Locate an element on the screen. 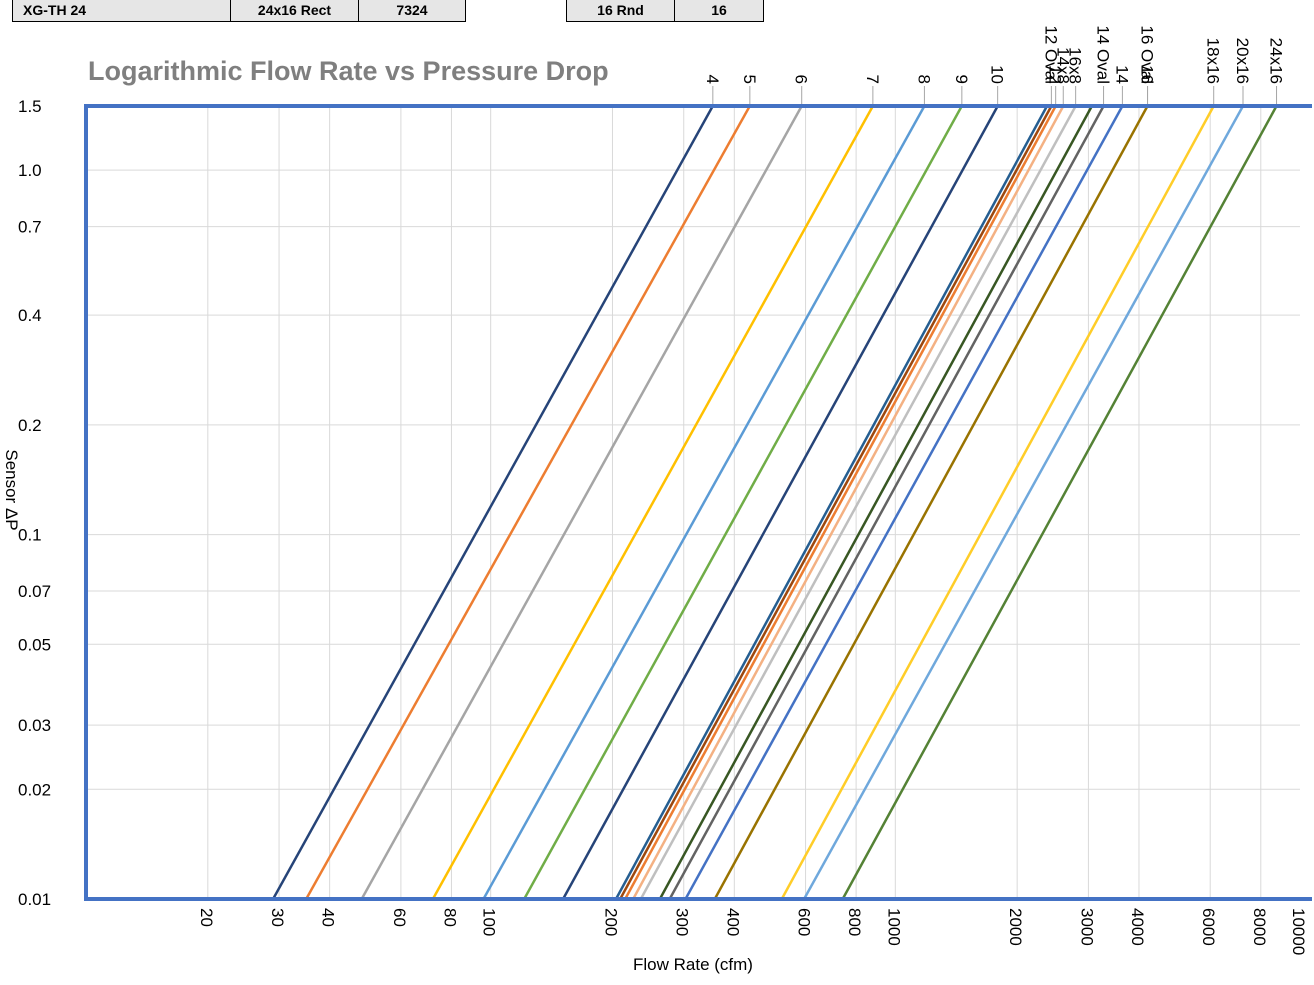 This screenshot has width=1314, height=985. series-label: 24x16 is located at coordinates (1276, 61).